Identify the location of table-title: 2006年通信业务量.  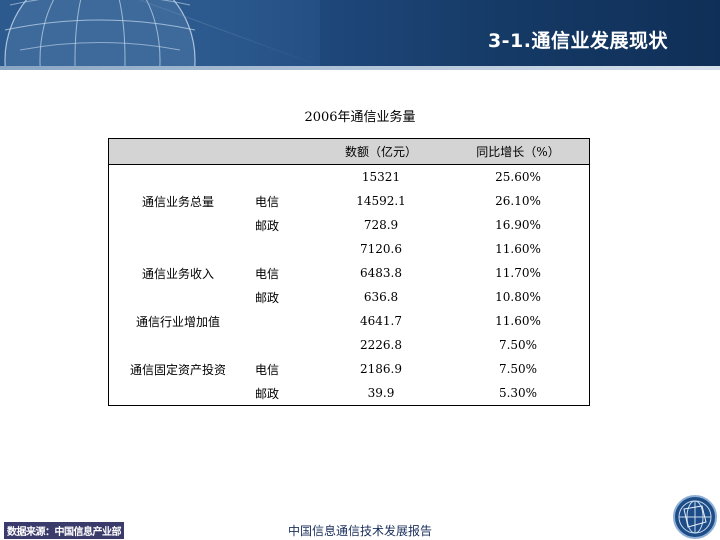
(360, 117).